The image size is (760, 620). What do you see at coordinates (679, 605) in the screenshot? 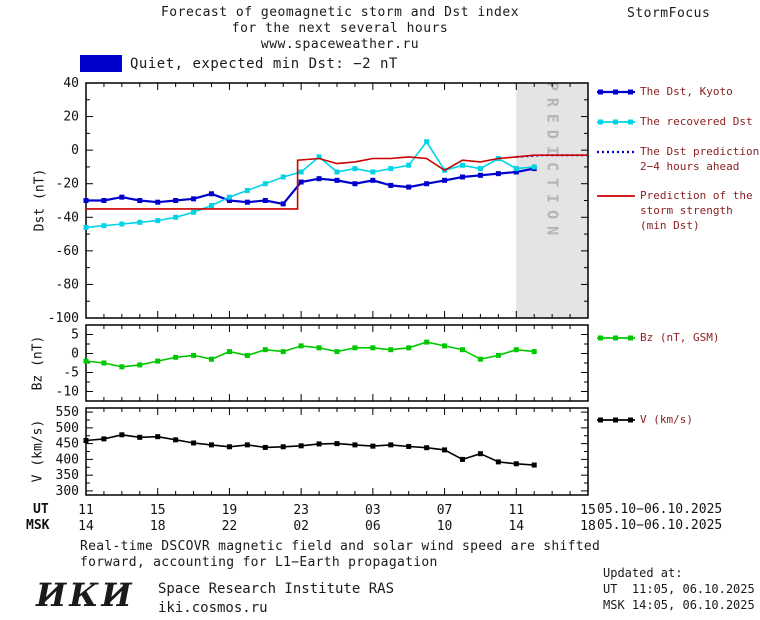
I see `updated-msk: MSK 14:05, 06.10.2025` at bounding box center [679, 605].